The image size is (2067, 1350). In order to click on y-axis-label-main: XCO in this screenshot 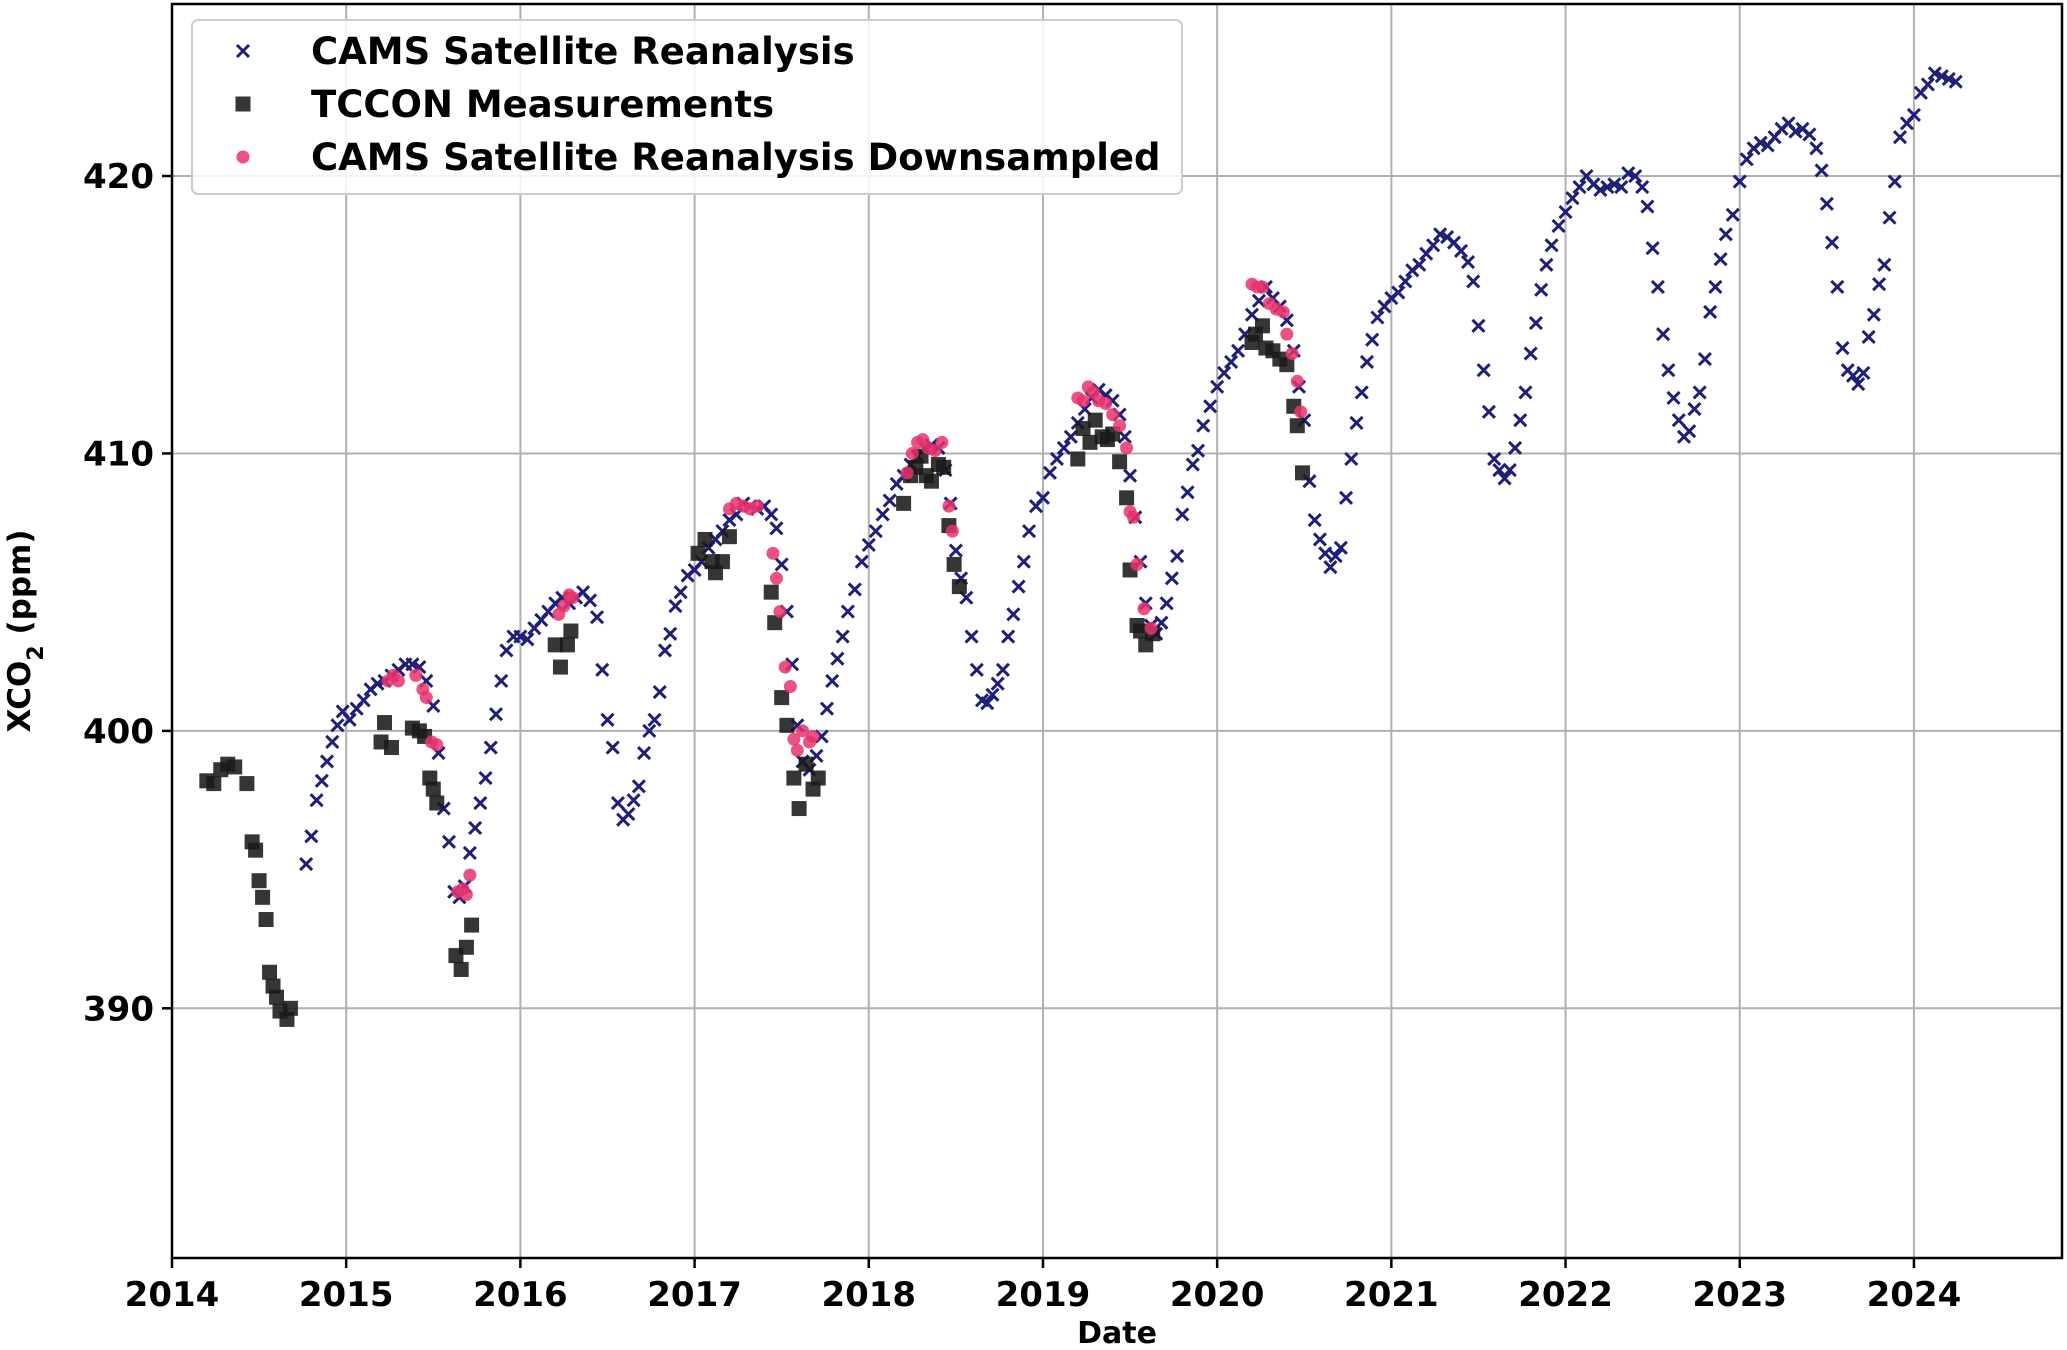, I will do `click(20, 697)`.